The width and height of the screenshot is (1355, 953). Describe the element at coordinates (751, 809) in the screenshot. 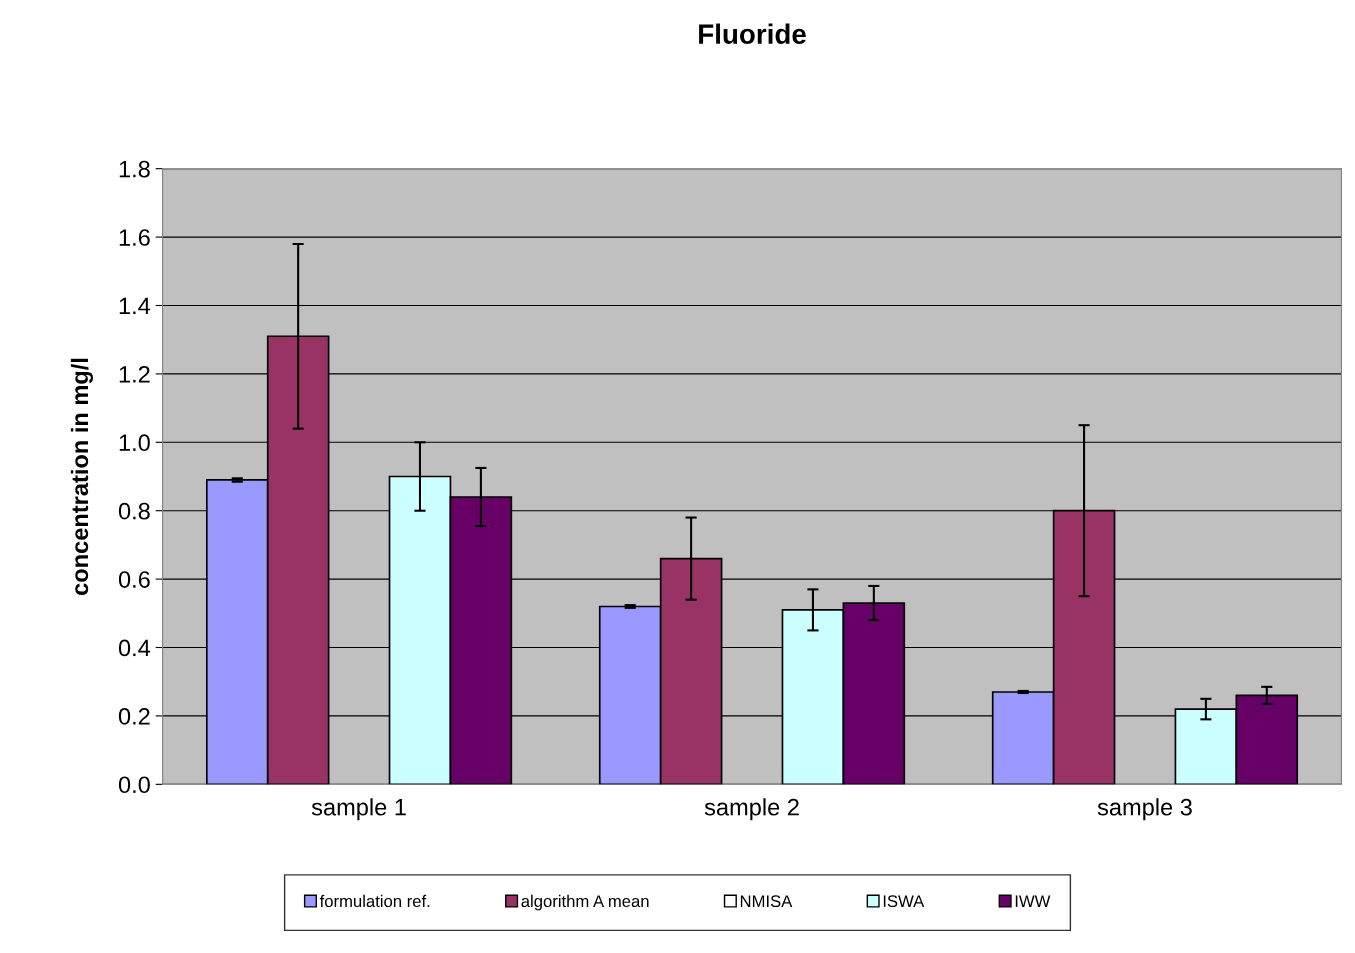

I see `x-tick-label: sample 2` at that location.